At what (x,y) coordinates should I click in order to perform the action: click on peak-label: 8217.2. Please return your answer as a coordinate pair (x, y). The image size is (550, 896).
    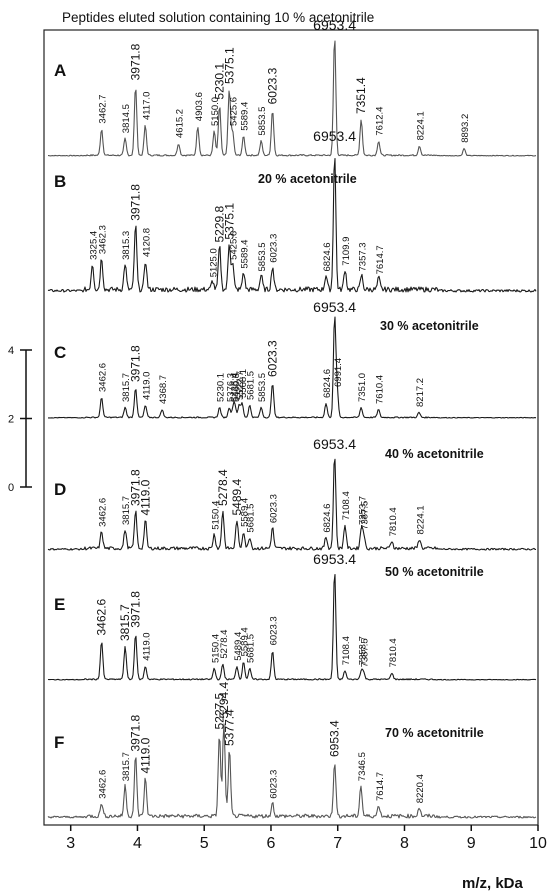
    Looking at the image, I should click on (420, 392).